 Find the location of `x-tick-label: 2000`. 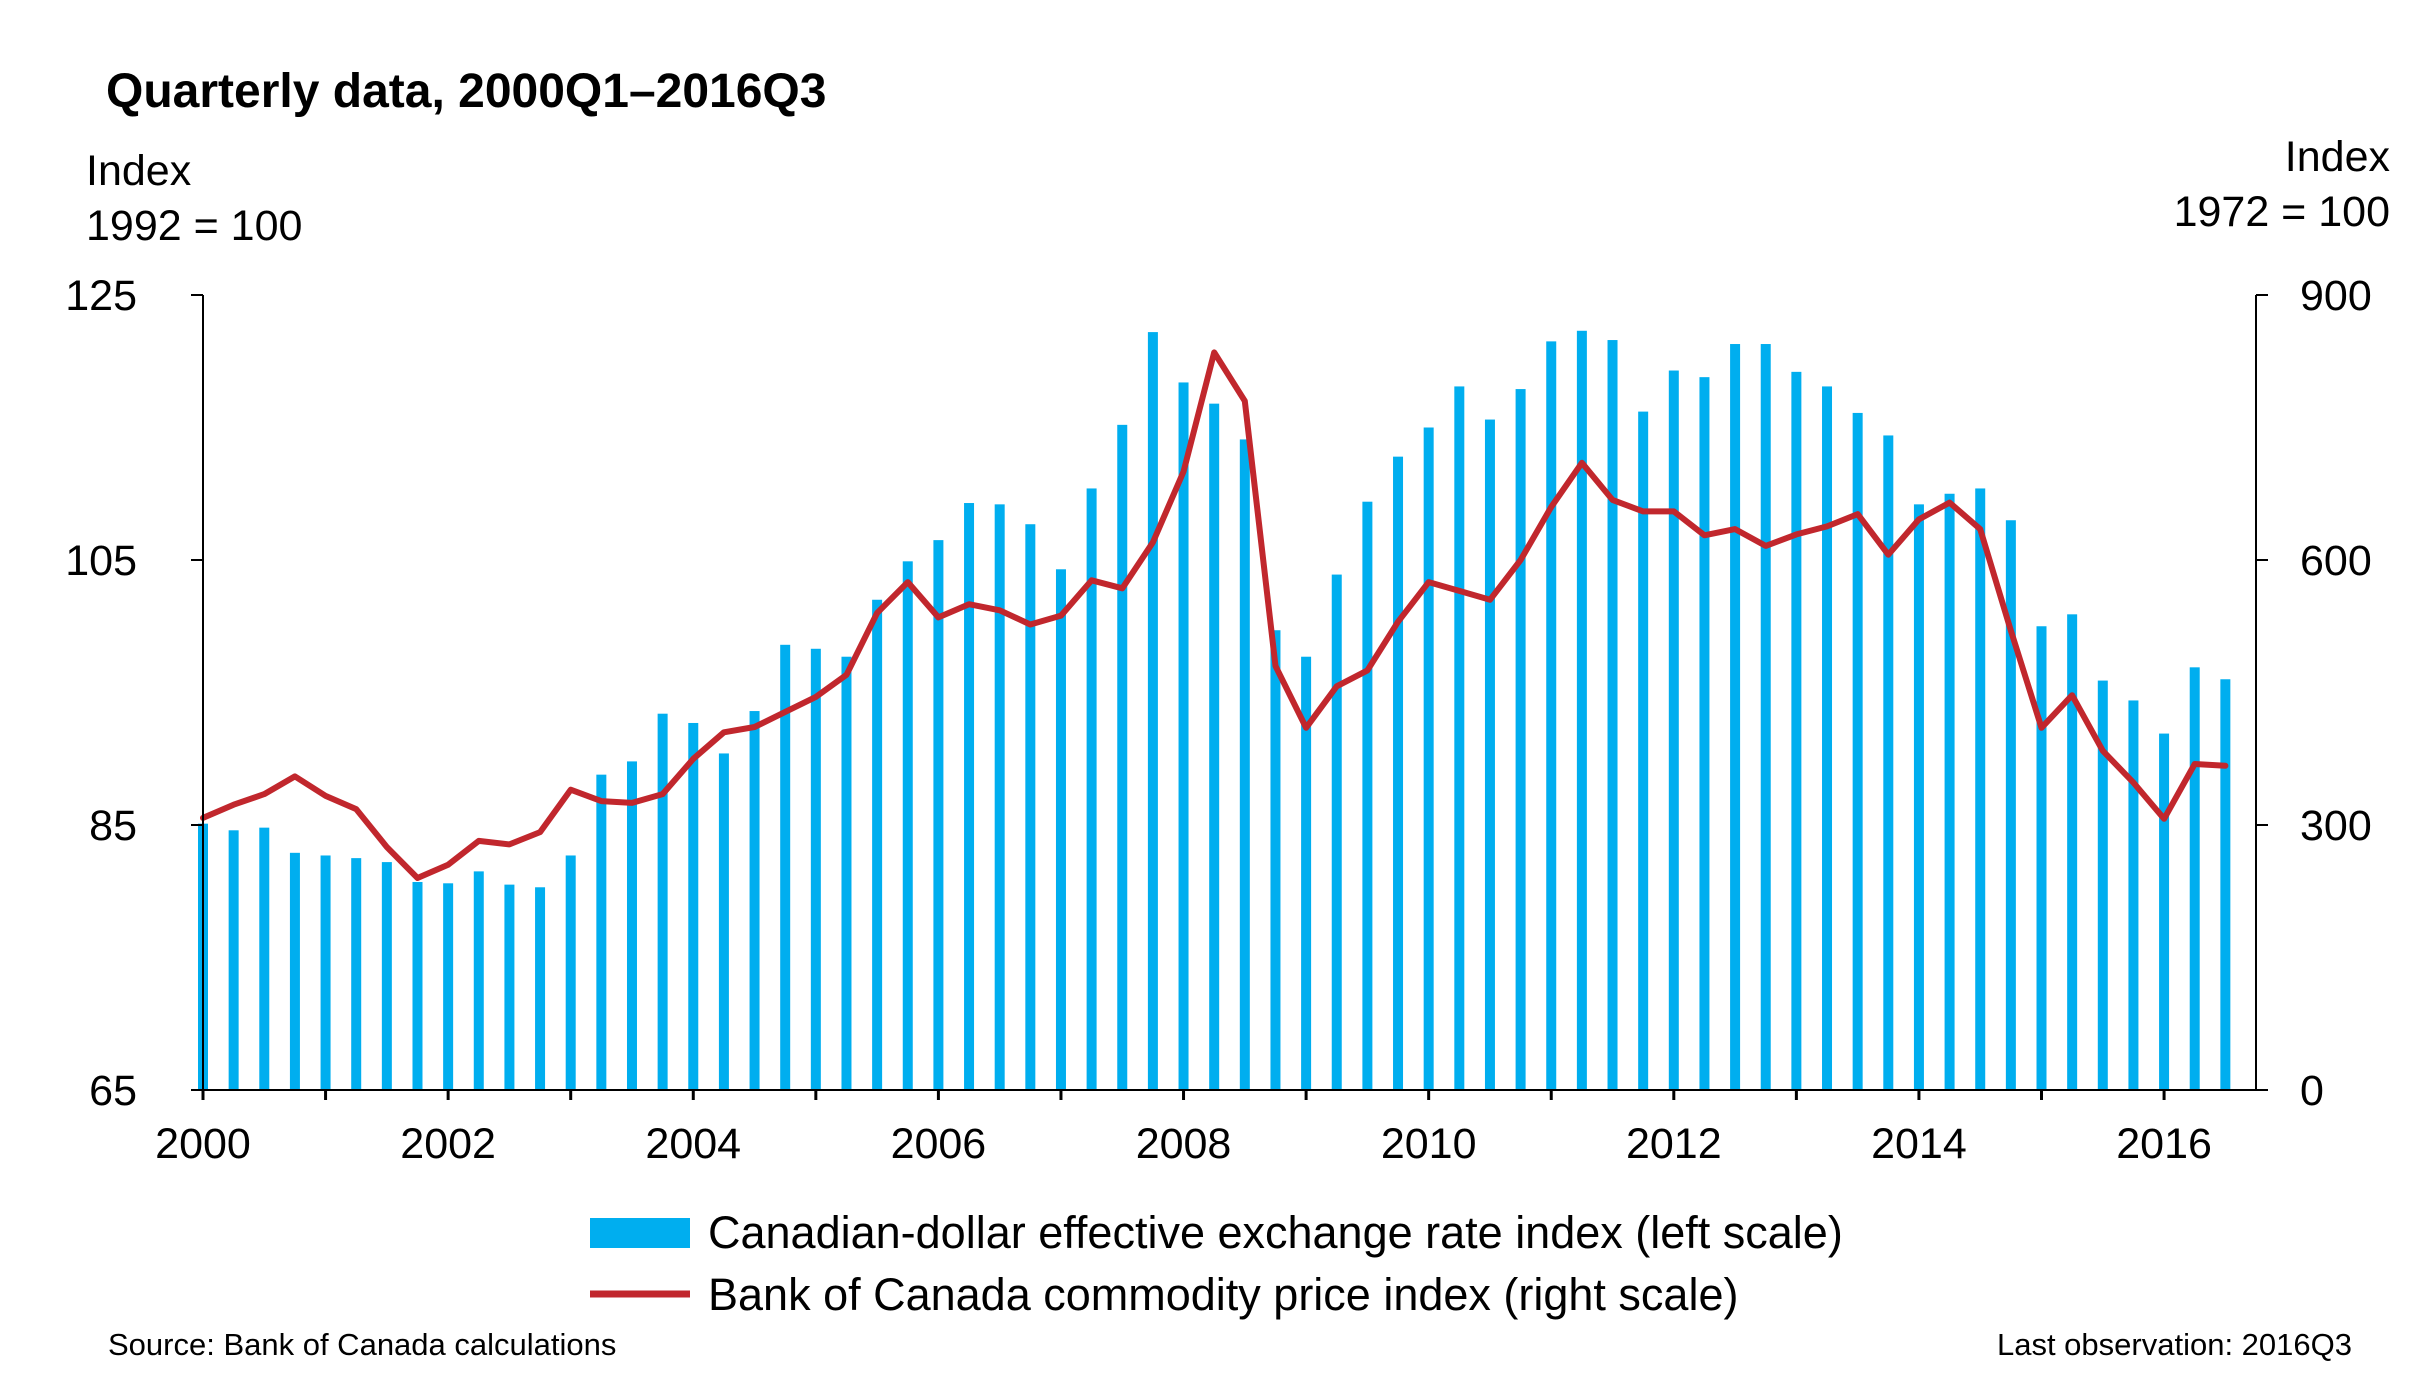

x-tick-label: 2000 is located at coordinates (203, 1144).